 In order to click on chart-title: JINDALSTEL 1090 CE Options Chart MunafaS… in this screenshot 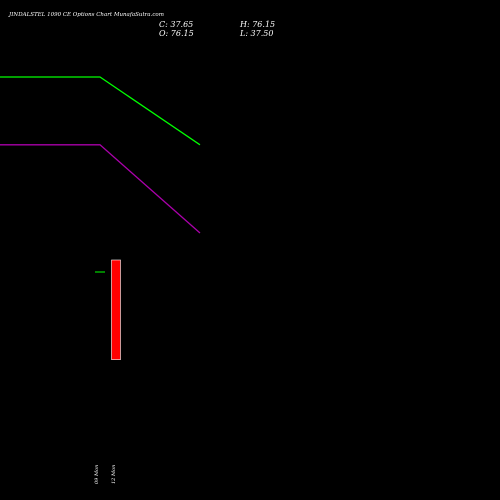, I will do `click(86, 15)`.